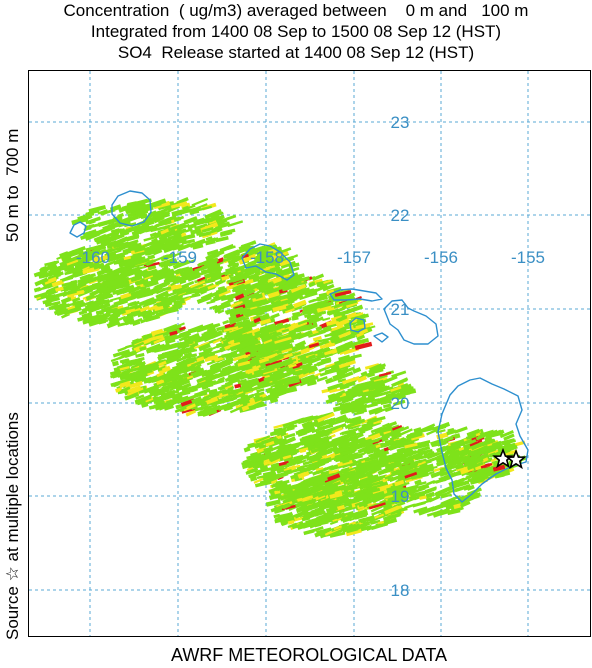  I want to click on lon-label: -158, so click(267, 257).